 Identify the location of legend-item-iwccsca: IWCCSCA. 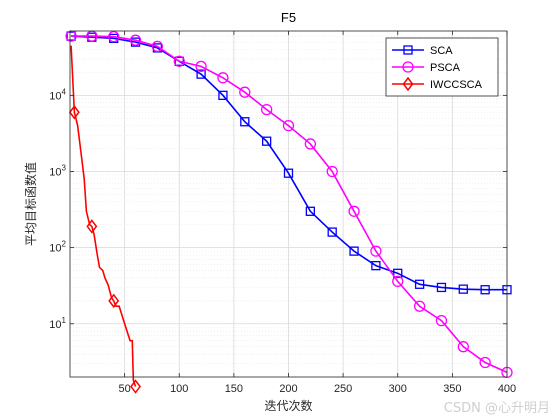
(437, 84).